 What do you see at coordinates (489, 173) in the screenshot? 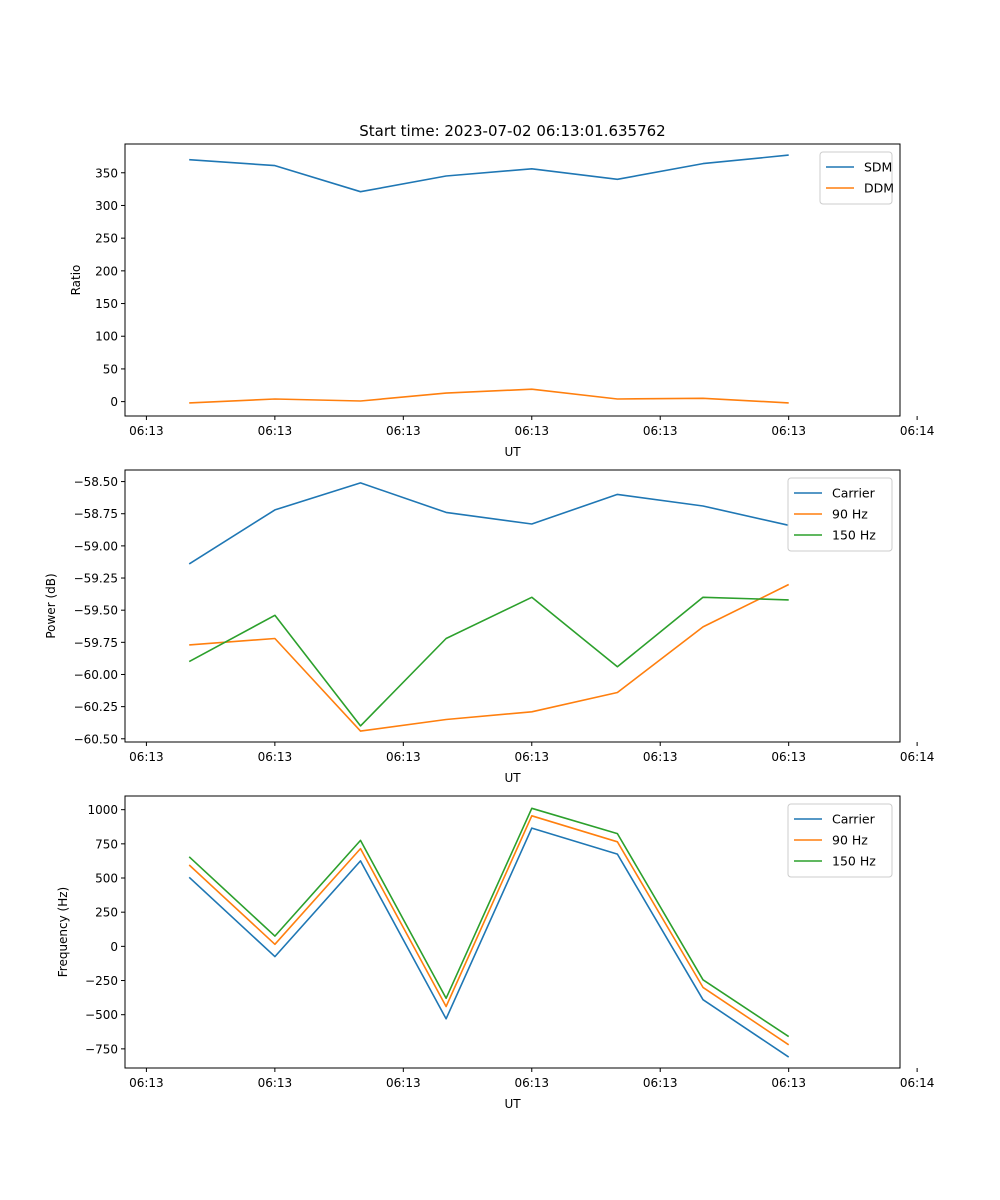
I see `series-line-sdm` at bounding box center [489, 173].